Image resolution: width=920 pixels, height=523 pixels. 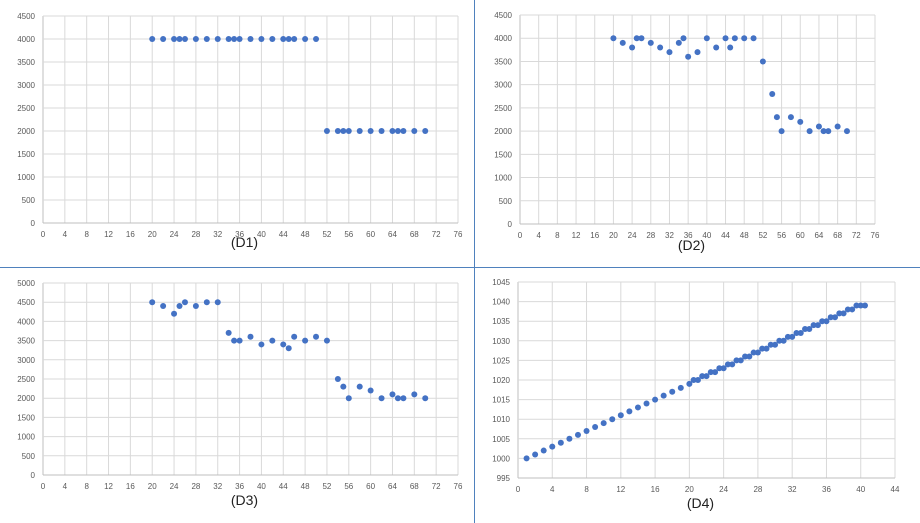 I want to click on y-tick-label: 1030, so click(x=501, y=341).